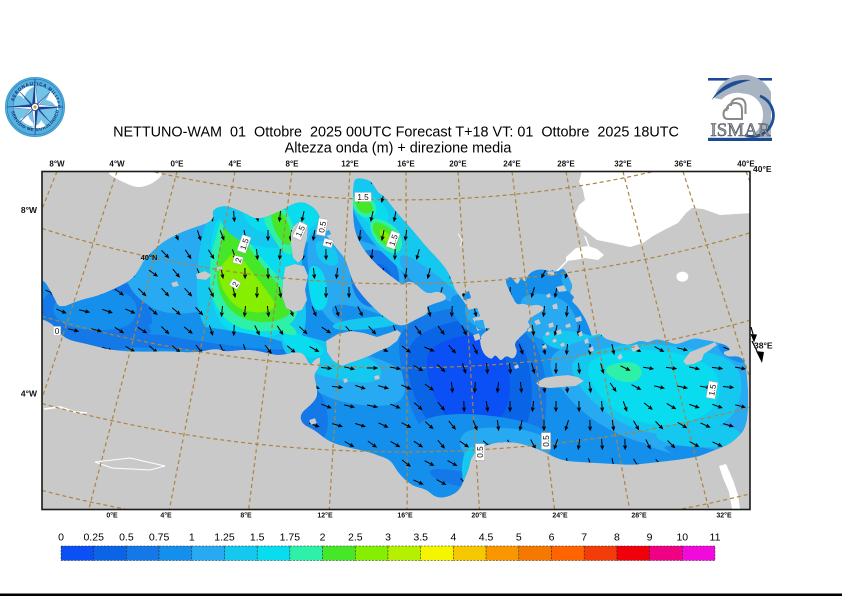 The height and width of the screenshot is (596, 842). What do you see at coordinates (420, 538) in the screenshot?
I see `svg-text: 3.5` at bounding box center [420, 538].